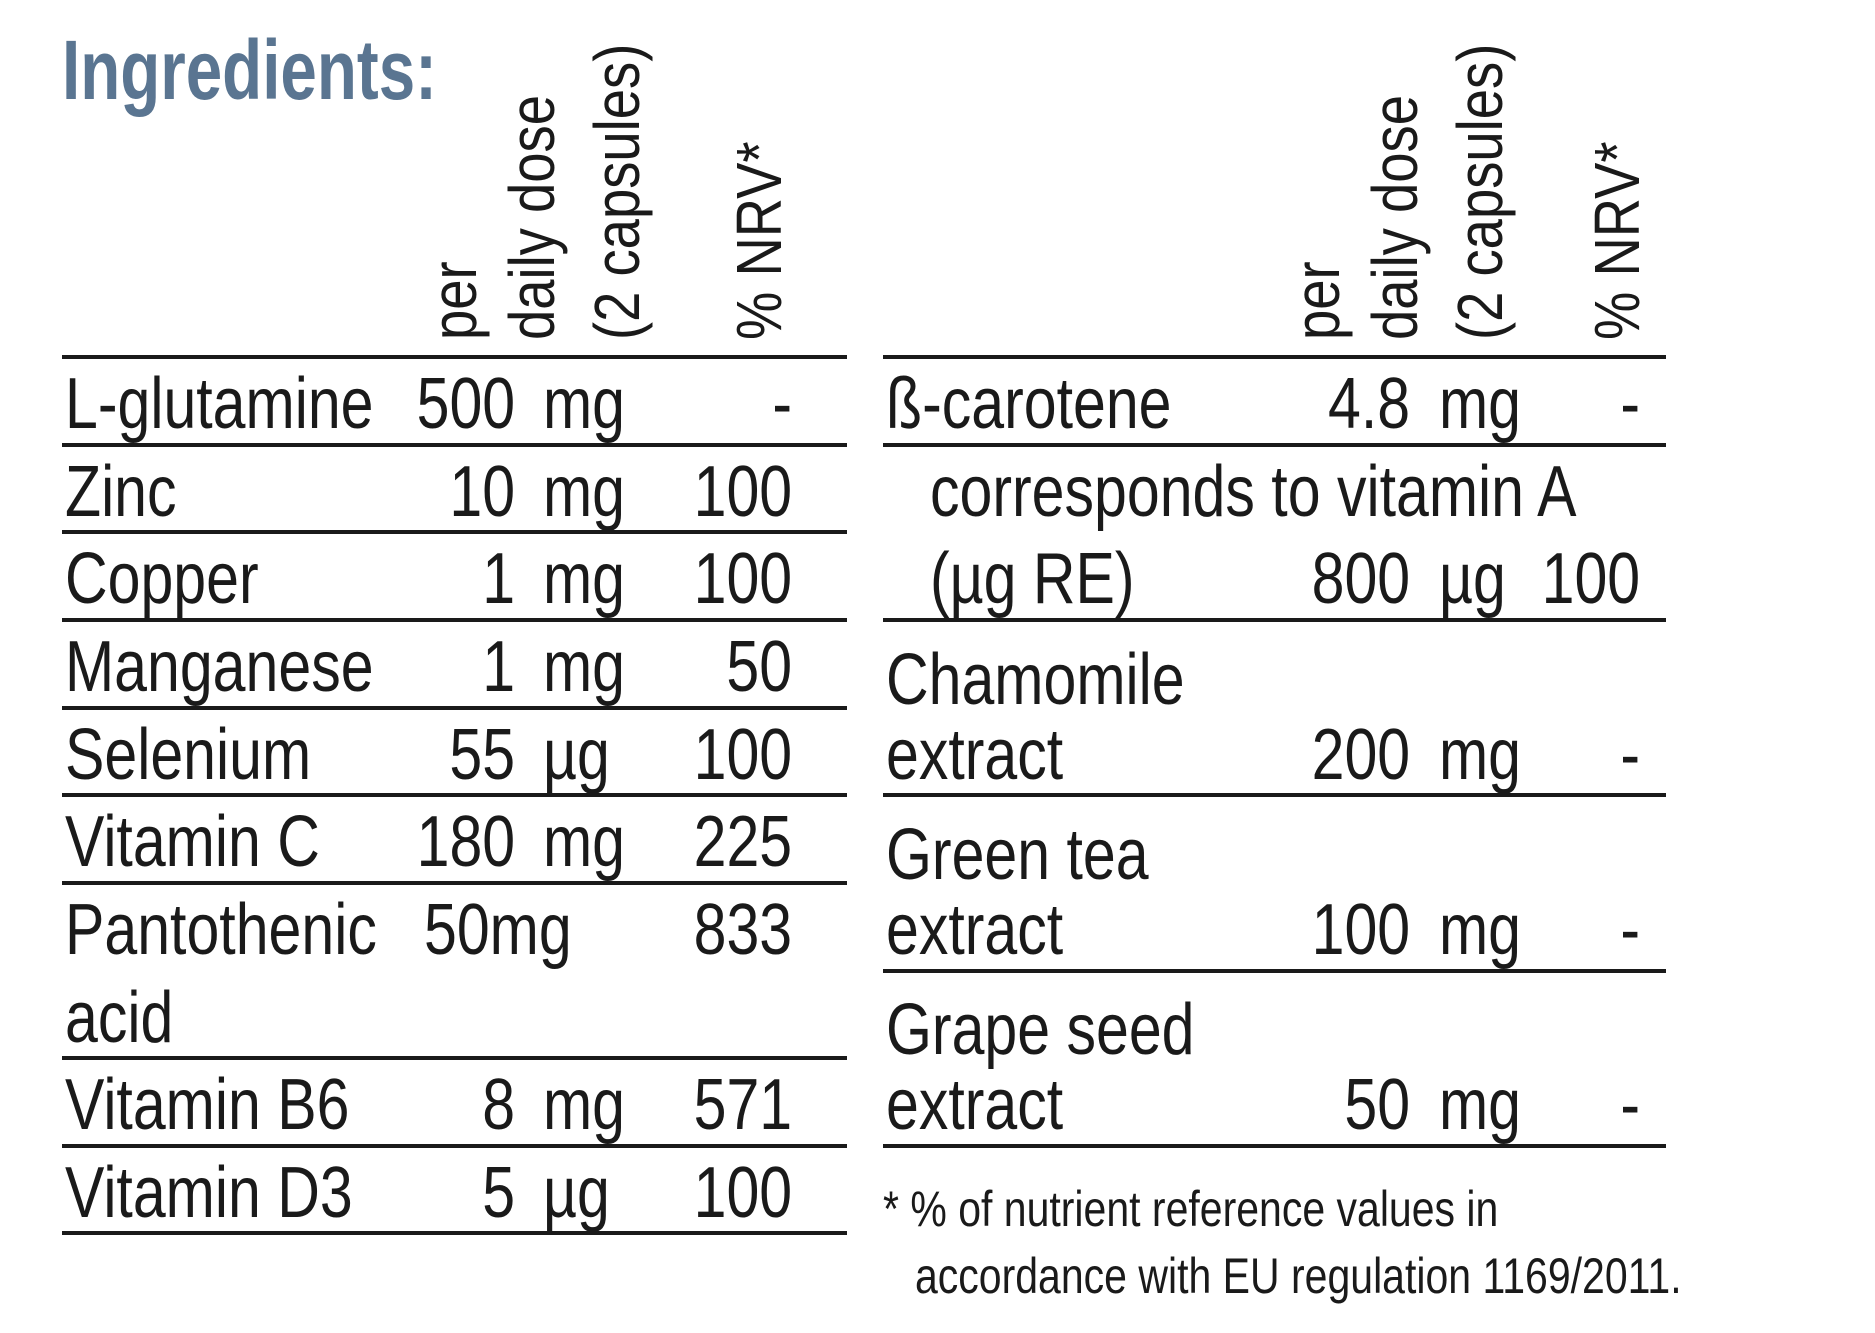  What do you see at coordinates (498, 1105) in the screenshot?
I see `amount: 8` at bounding box center [498, 1105].